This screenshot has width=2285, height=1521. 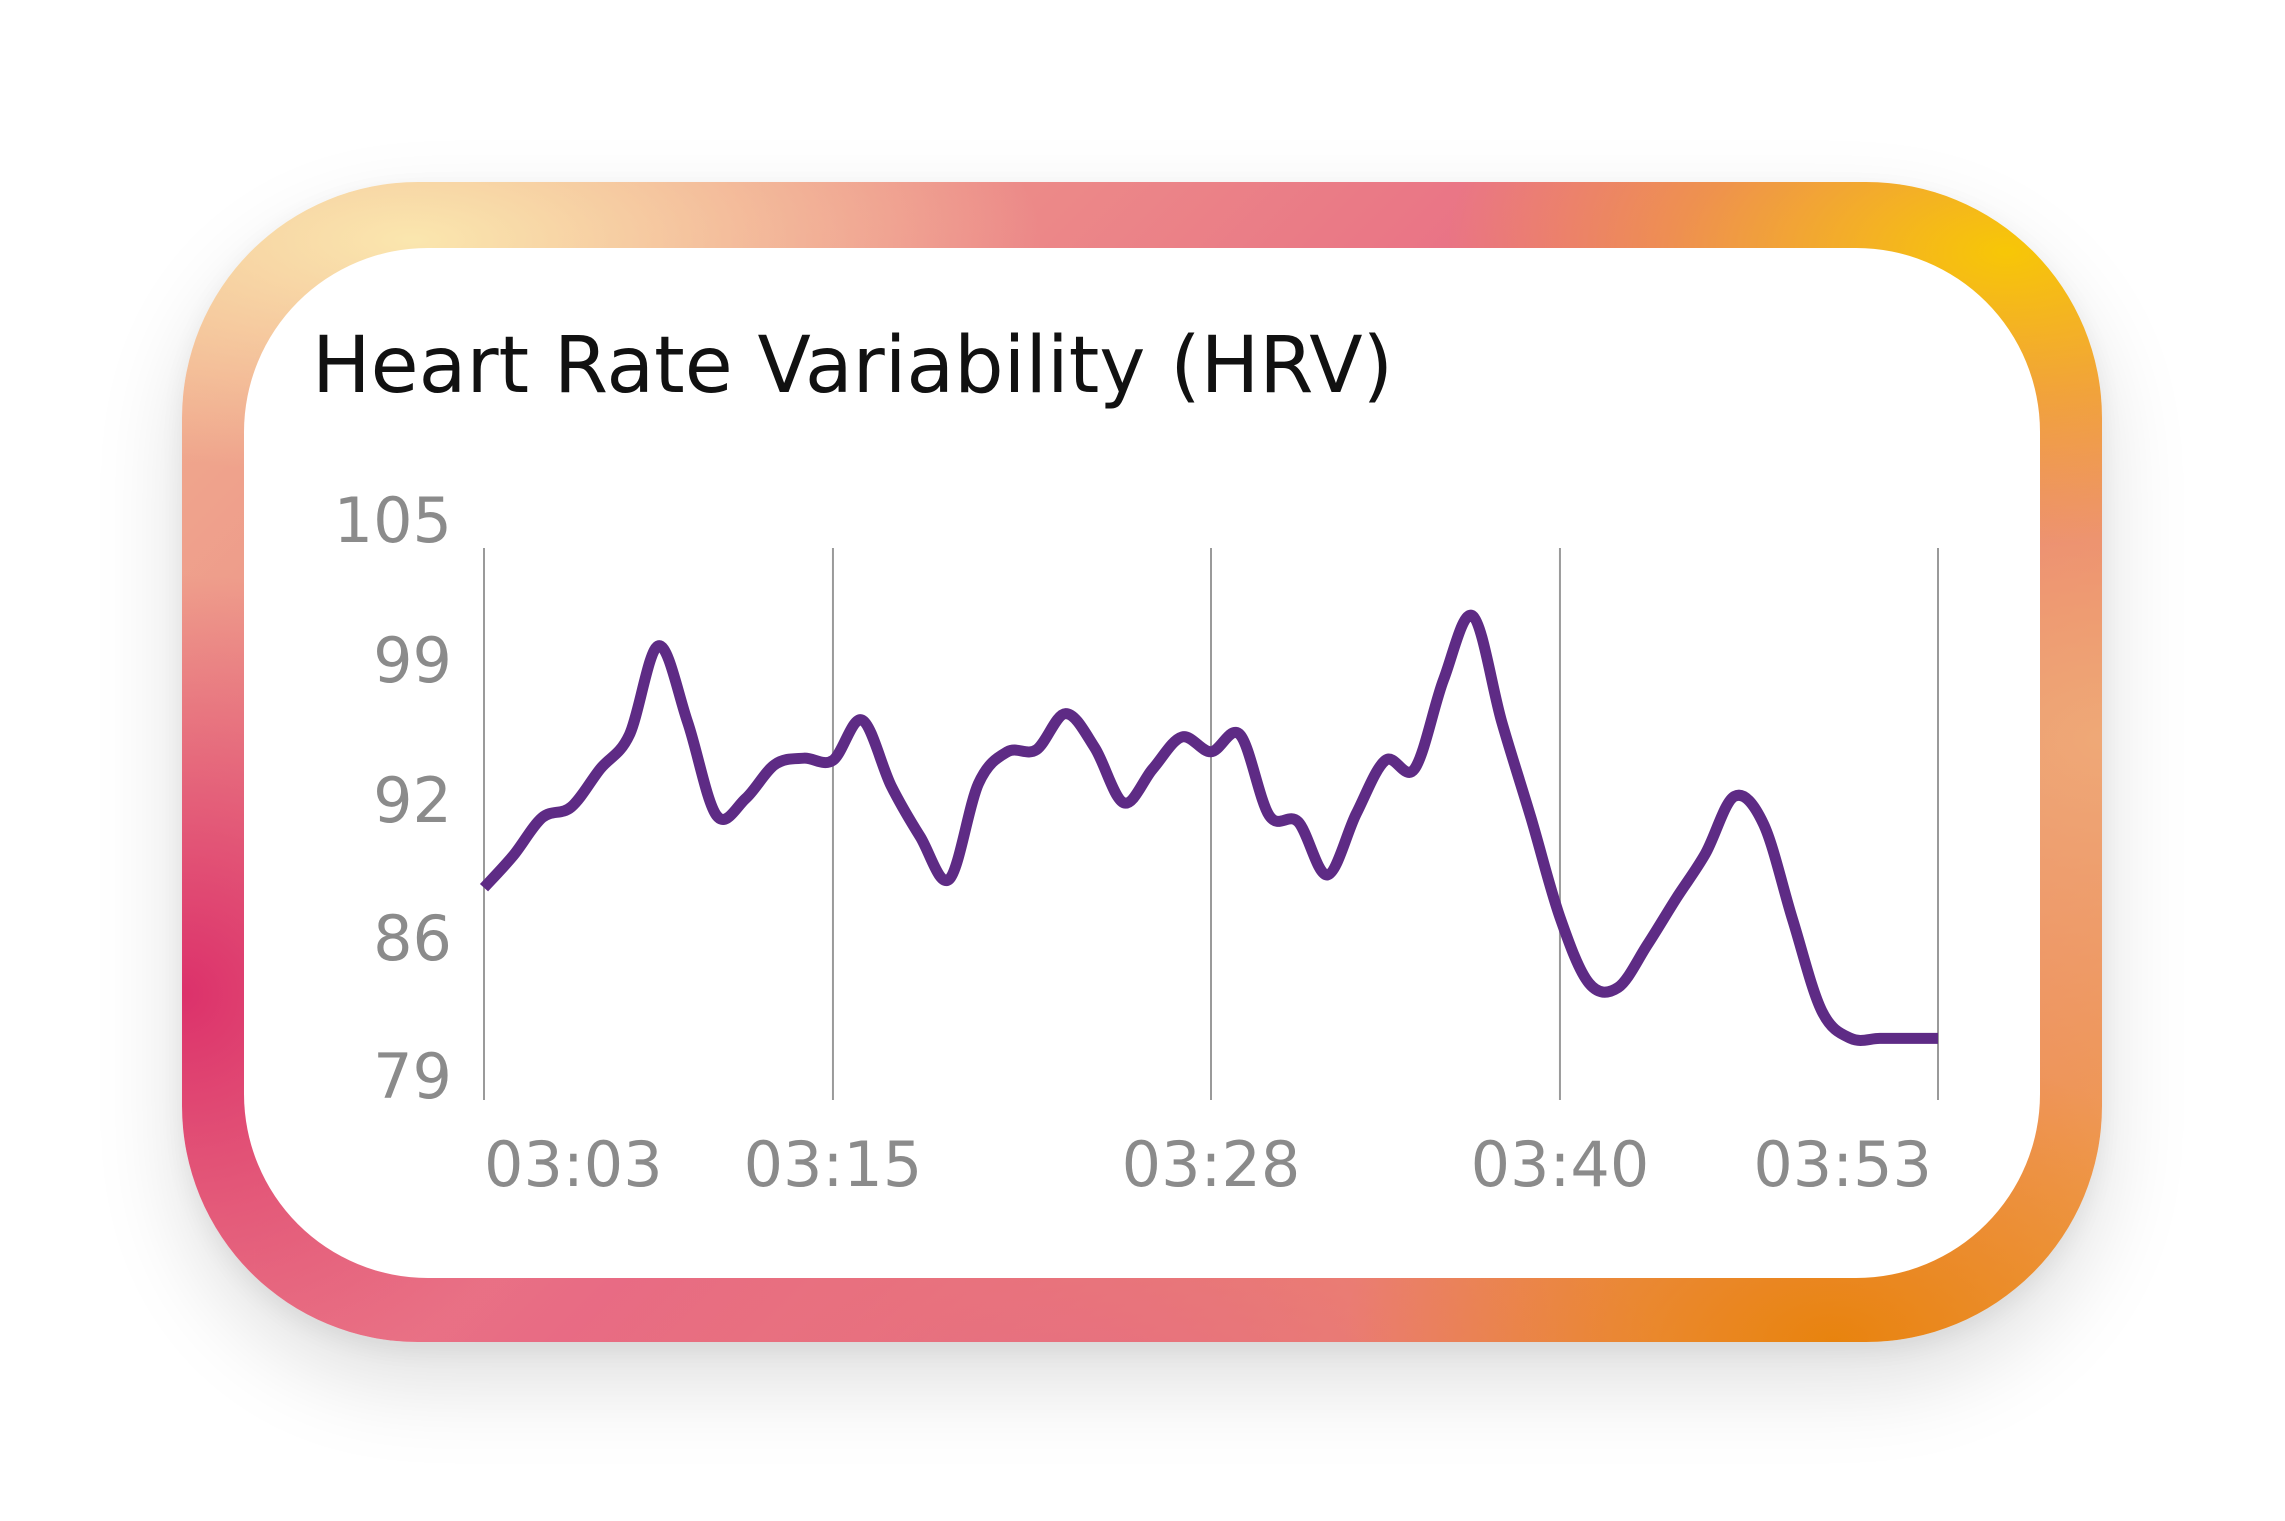 I want to click on y-tick-label: 105, so click(x=393, y=520).